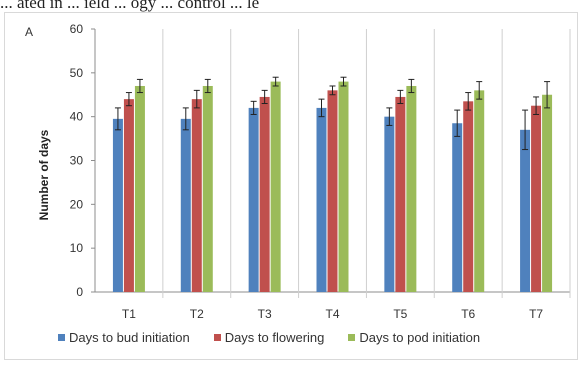 The height and width of the screenshot is (365, 582). Describe the element at coordinates (352, 337) in the screenshot. I see `legend-swatch-pod` at that location.